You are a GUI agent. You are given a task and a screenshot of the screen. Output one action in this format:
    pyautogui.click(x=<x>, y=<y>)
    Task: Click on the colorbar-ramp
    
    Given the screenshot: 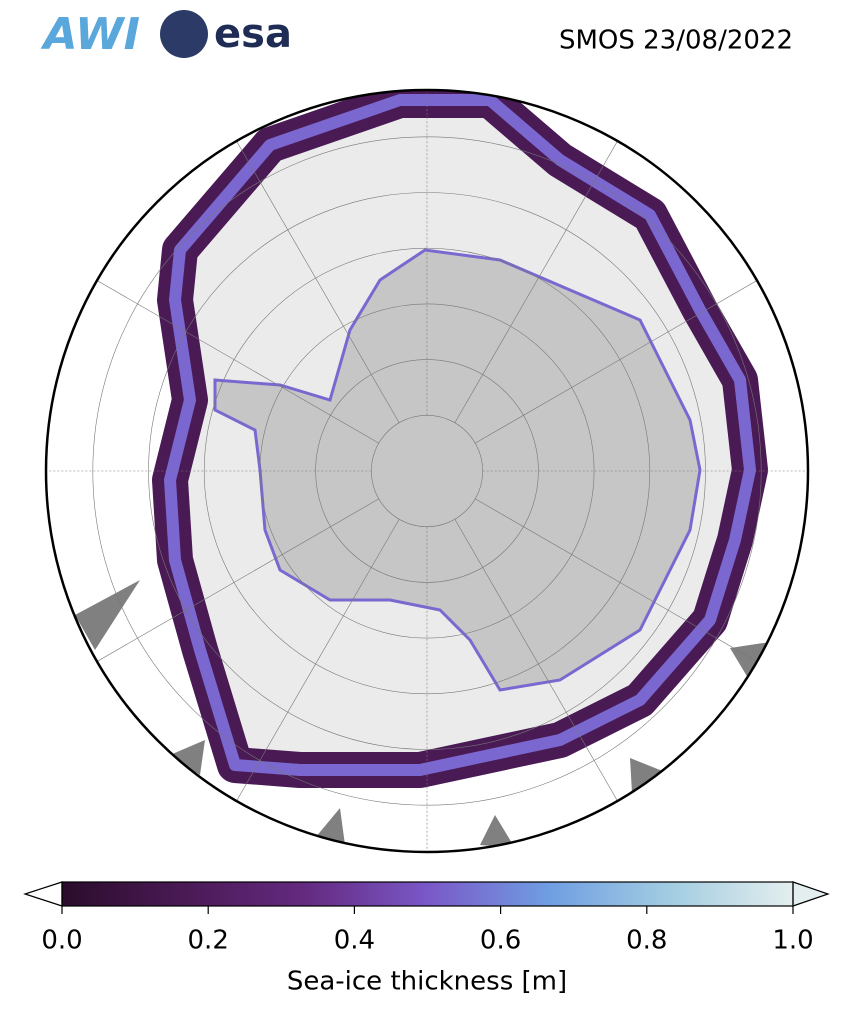 What is the action you would take?
    pyautogui.click(x=427, y=894)
    